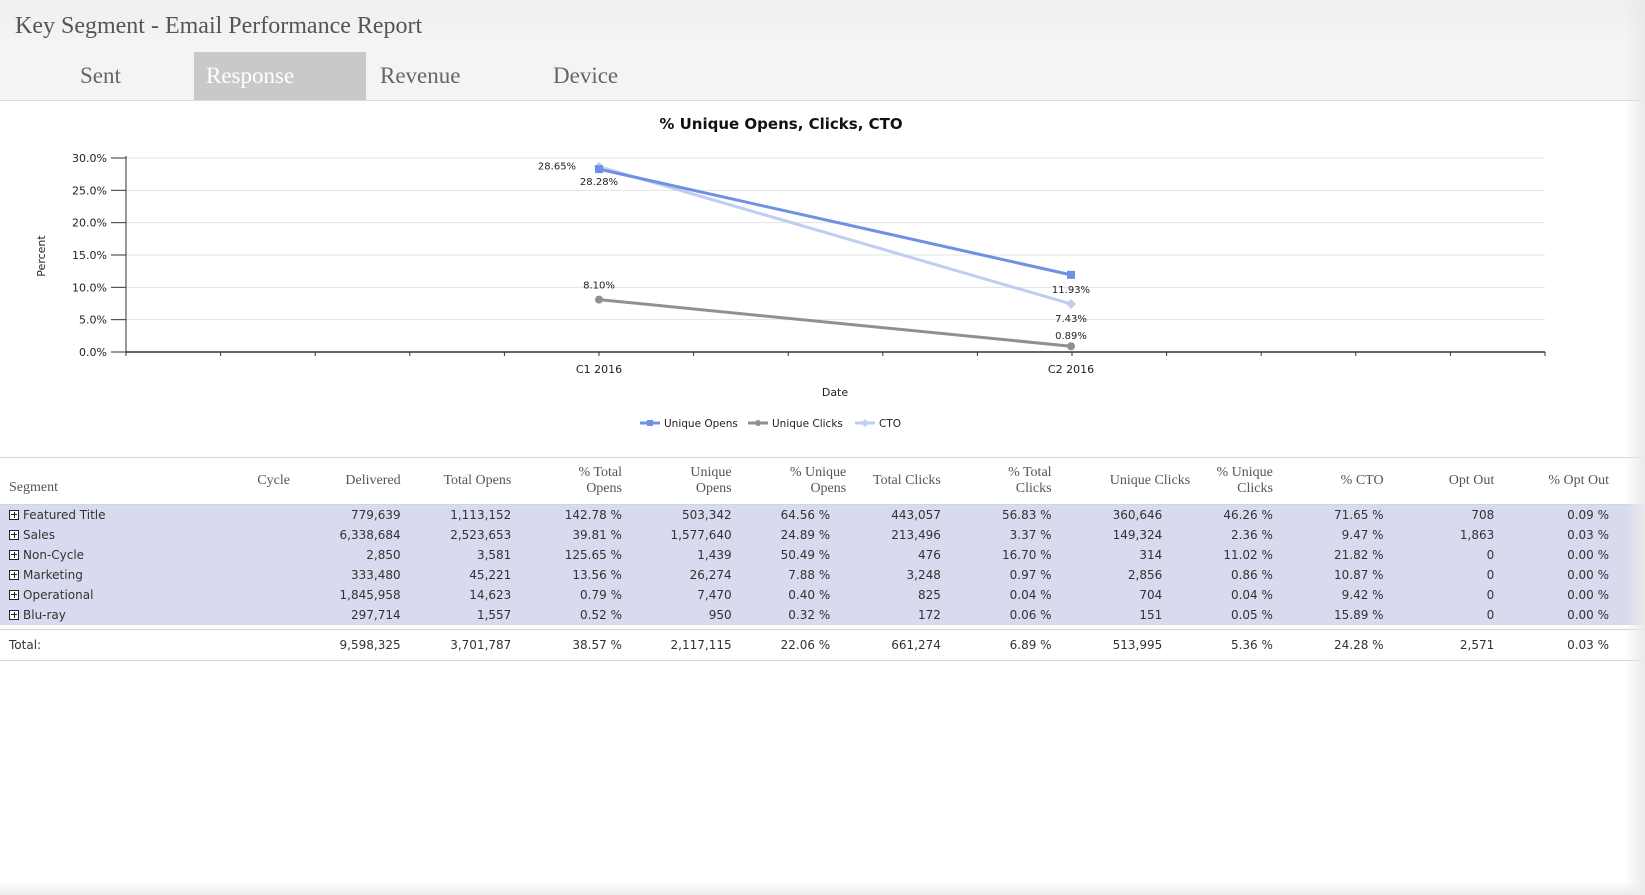  What do you see at coordinates (1253, 481) in the screenshot?
I see `header-pct-unique-clicks: % Unique Clicks` at bounding box center [1253, 481].